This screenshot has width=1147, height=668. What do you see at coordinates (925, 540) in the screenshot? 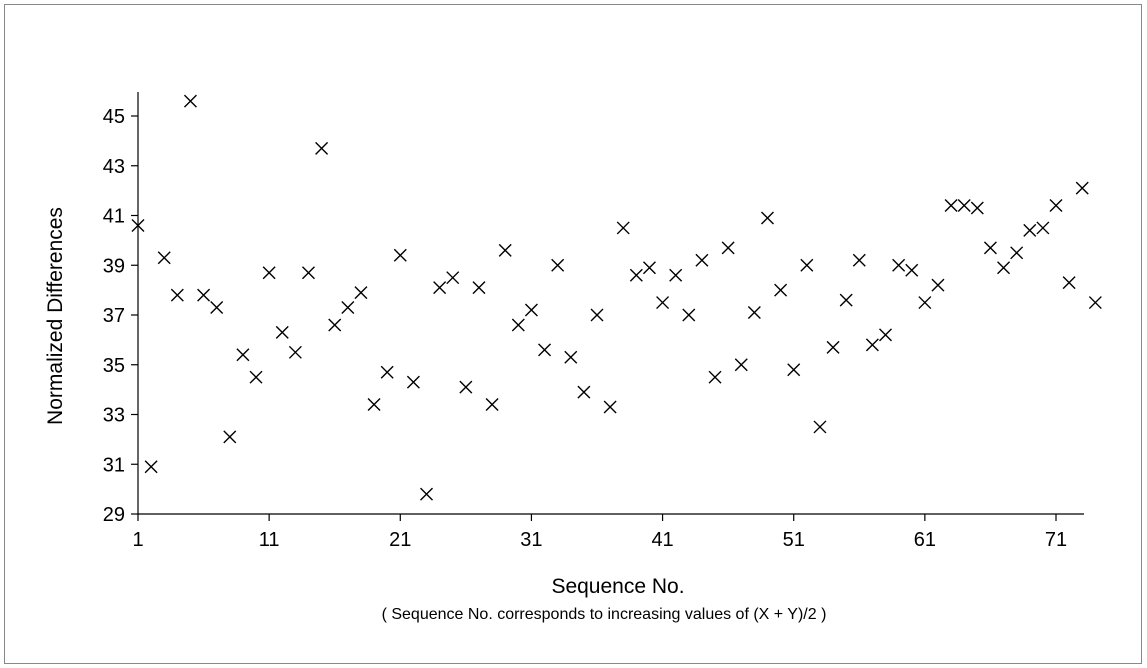
I see `x-tick-label: 61` at bounding box center [925, 540].